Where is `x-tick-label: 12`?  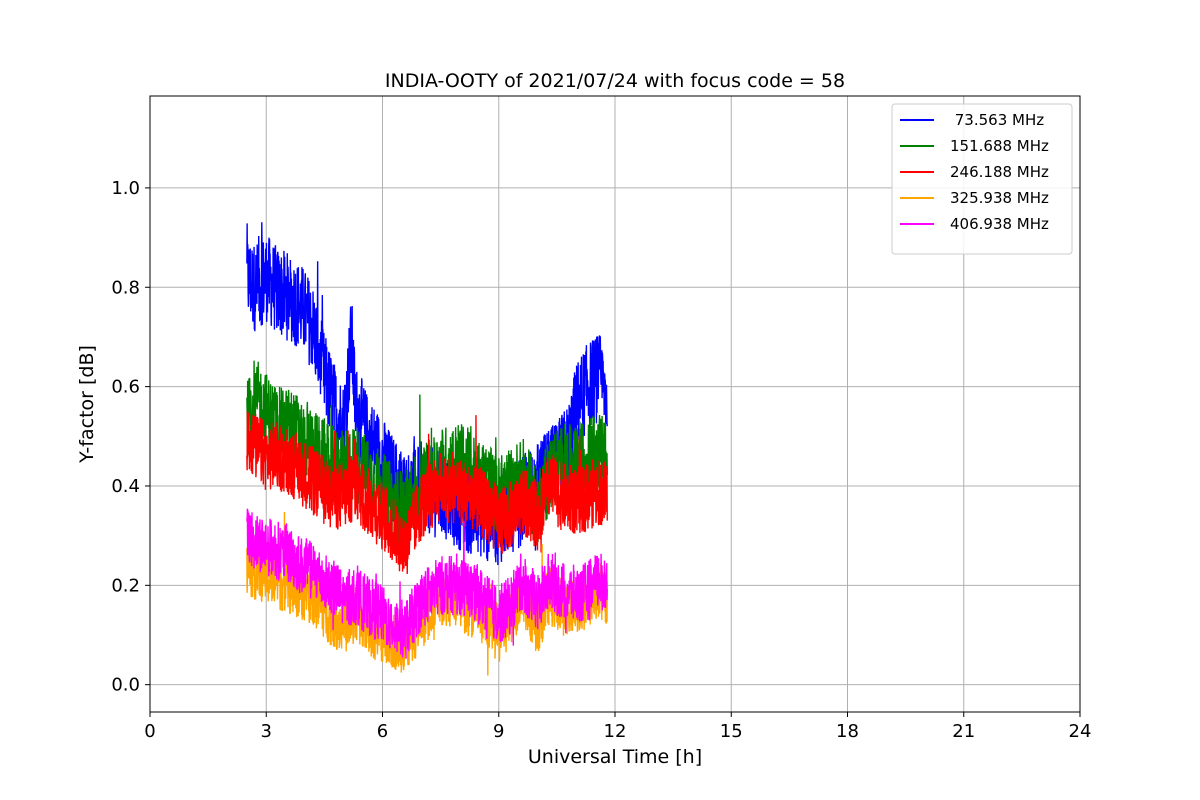 x-tick-label: 12 is located at coordinates (615, 731).